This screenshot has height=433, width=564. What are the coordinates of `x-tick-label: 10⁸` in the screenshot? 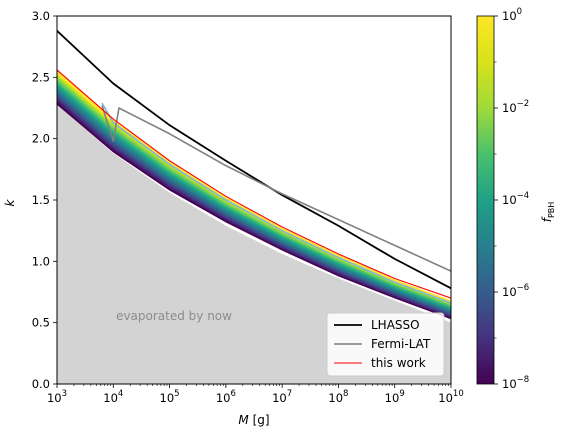 It's located at (338, 397).